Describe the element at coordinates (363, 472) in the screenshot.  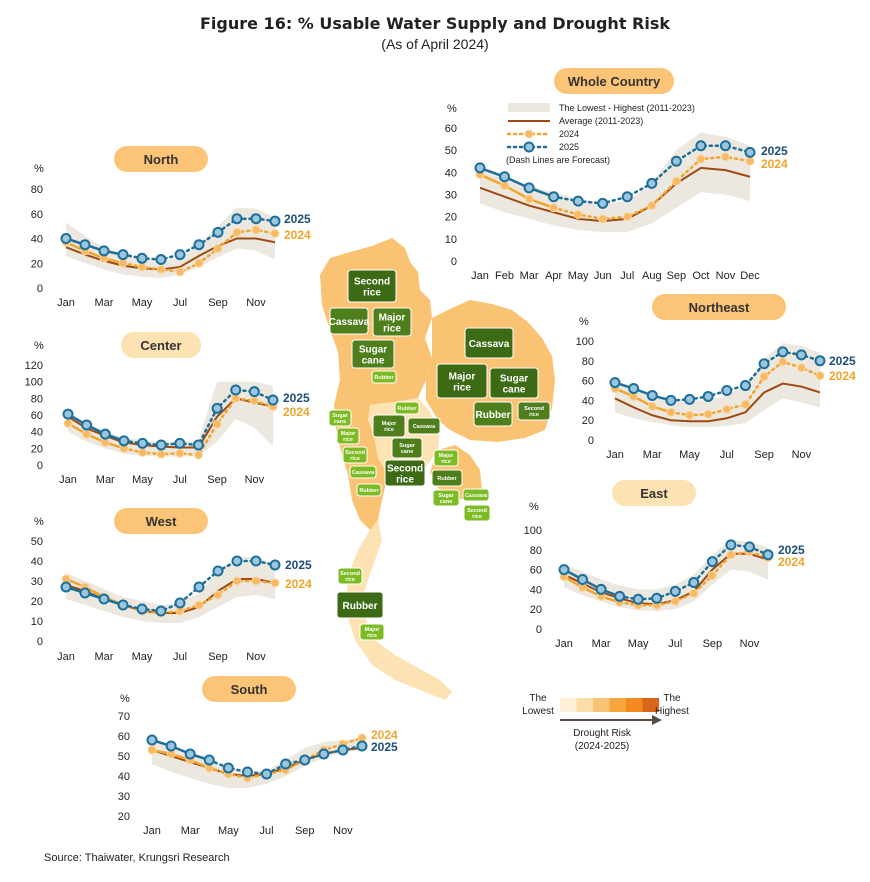
I see `map-w-cassava: Cassava` at that location.